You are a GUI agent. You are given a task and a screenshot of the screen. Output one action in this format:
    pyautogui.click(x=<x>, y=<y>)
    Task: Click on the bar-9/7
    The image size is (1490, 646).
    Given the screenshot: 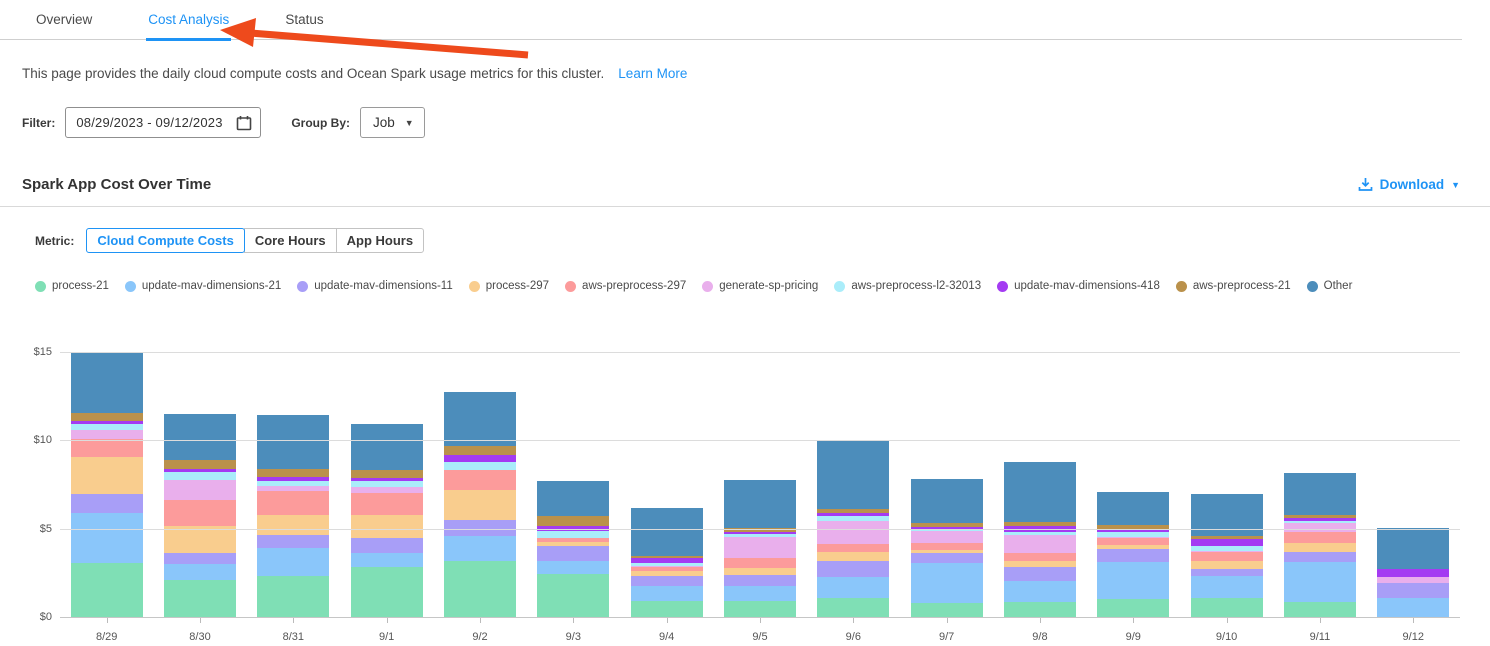 What is the action you would take?
    pyautogui.click(x=946, y=548)
    